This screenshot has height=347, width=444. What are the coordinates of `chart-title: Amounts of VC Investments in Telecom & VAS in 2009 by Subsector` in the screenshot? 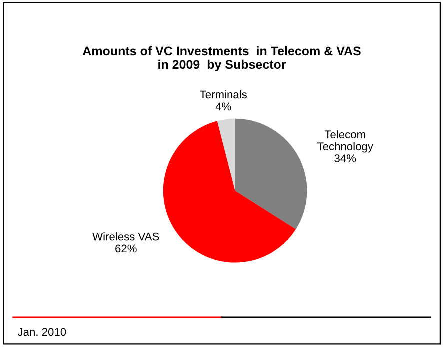 It's located at (221, 59).